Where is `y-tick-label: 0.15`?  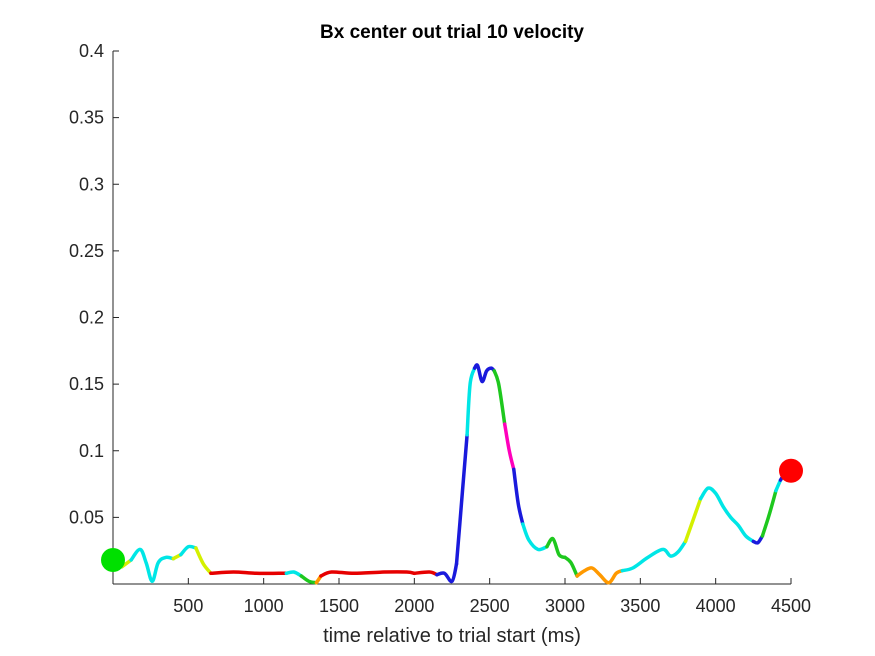 y-tick-label: 0.15 is located at coordinates (86, 384).